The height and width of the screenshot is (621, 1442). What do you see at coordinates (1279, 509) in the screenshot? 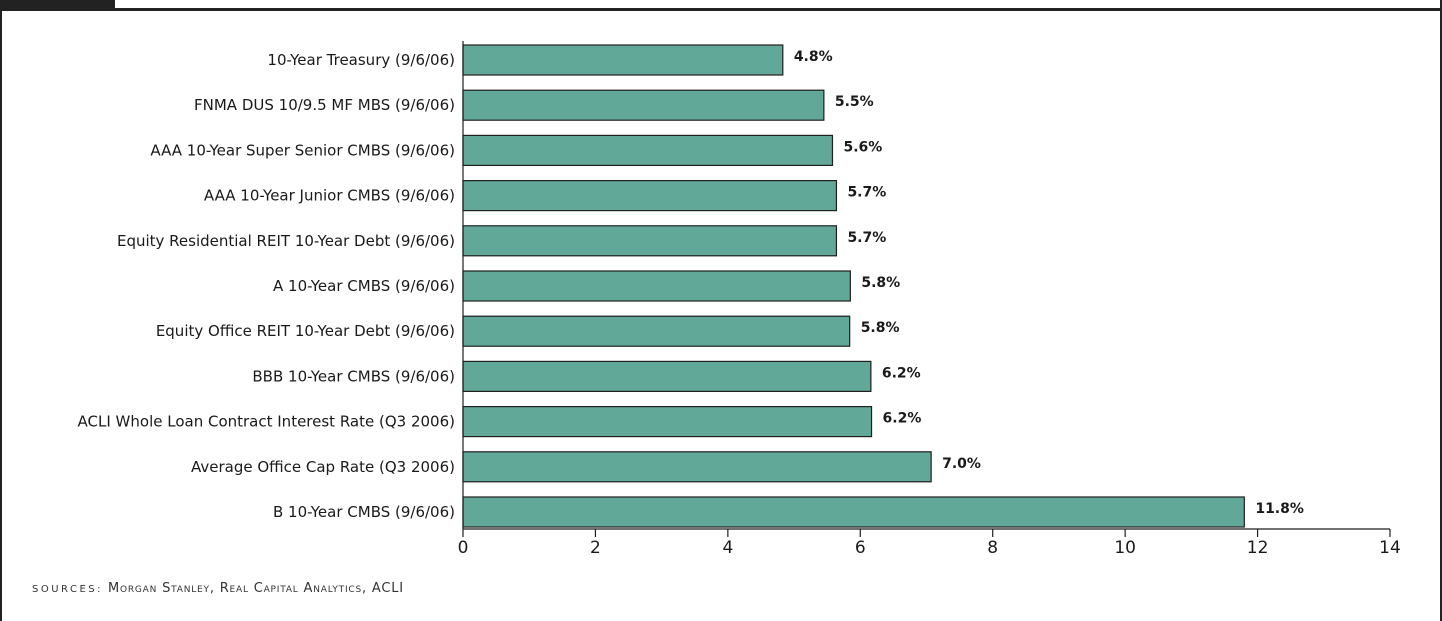
I see `data-label: 11.8%` at bounding box center [1279, 509].